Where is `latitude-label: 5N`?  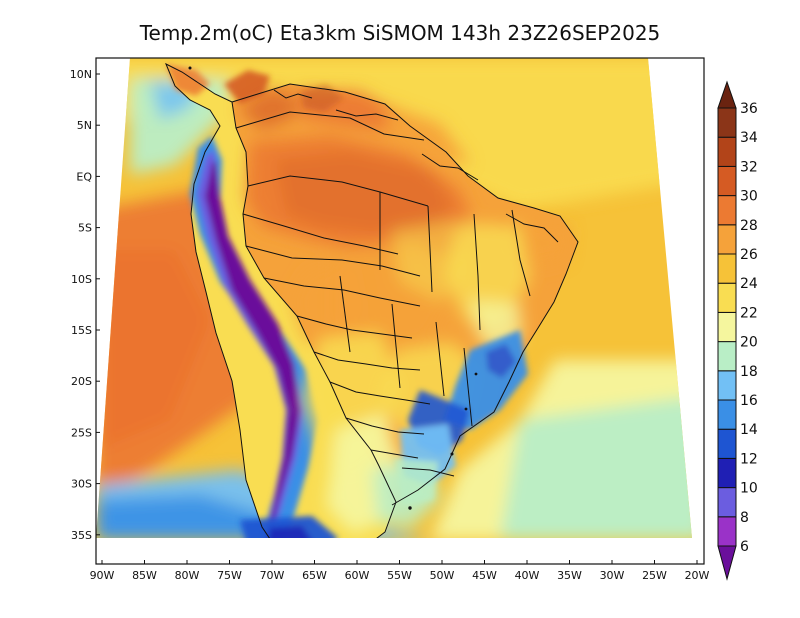
latitude-label: 5N is located at coordinates (84, 125).